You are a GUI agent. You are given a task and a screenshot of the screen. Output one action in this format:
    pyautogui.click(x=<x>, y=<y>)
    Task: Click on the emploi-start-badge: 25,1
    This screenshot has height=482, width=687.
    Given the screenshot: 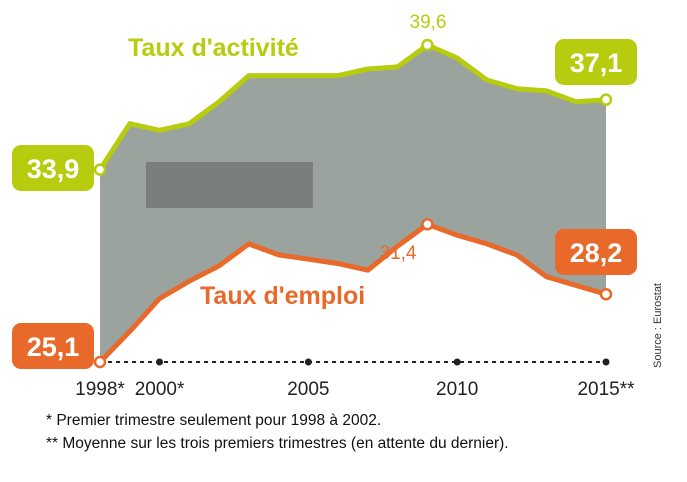 What is the action you would take?
    pyautogui.click(x=53, y=347)
    